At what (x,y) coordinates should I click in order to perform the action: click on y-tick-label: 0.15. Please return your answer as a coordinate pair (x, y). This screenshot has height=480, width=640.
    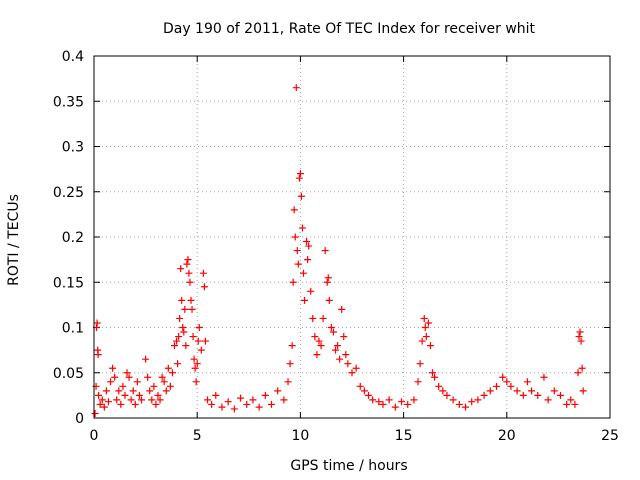
    Looking at the image, I should click on (68, 283).